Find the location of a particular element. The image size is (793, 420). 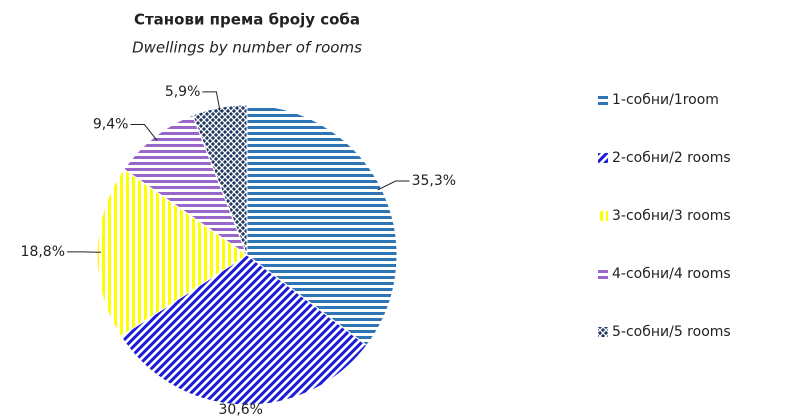

data-label: 5,9% is located at coordinates (183, 92).